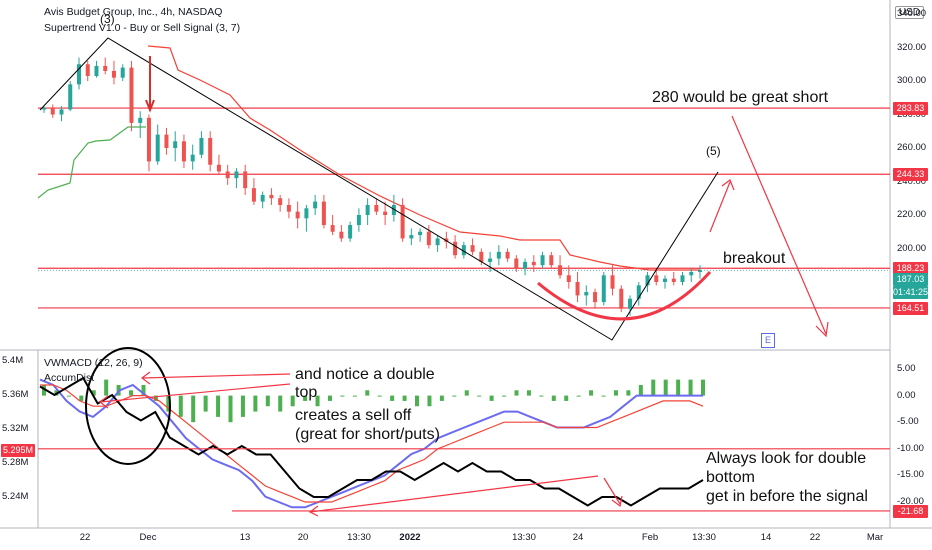 This screenshot has width=932, height=550. Describe the element at coordinates (912, 13) in the screenshot. I see `price-axis-label: 340.00` at that location.